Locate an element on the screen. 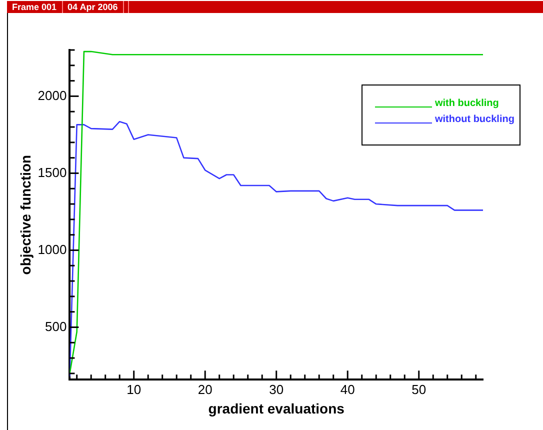  x-tick-label: 10 is located at coordinates (134, 389).